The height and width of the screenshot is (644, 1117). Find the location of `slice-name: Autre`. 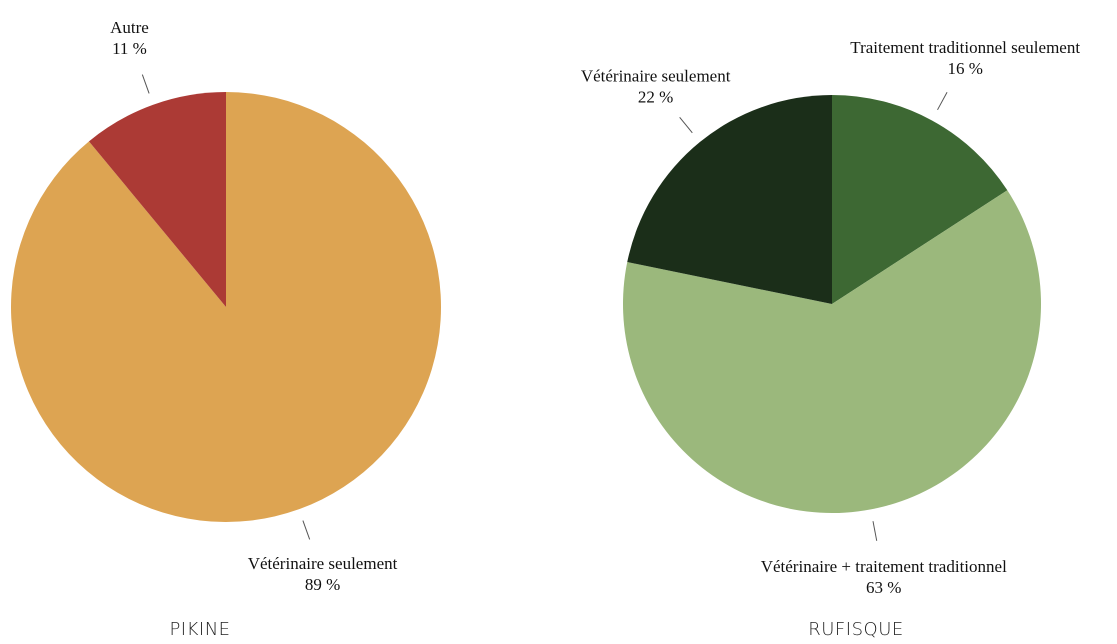

slice-name: Autre is located at coordinates (129, 27).